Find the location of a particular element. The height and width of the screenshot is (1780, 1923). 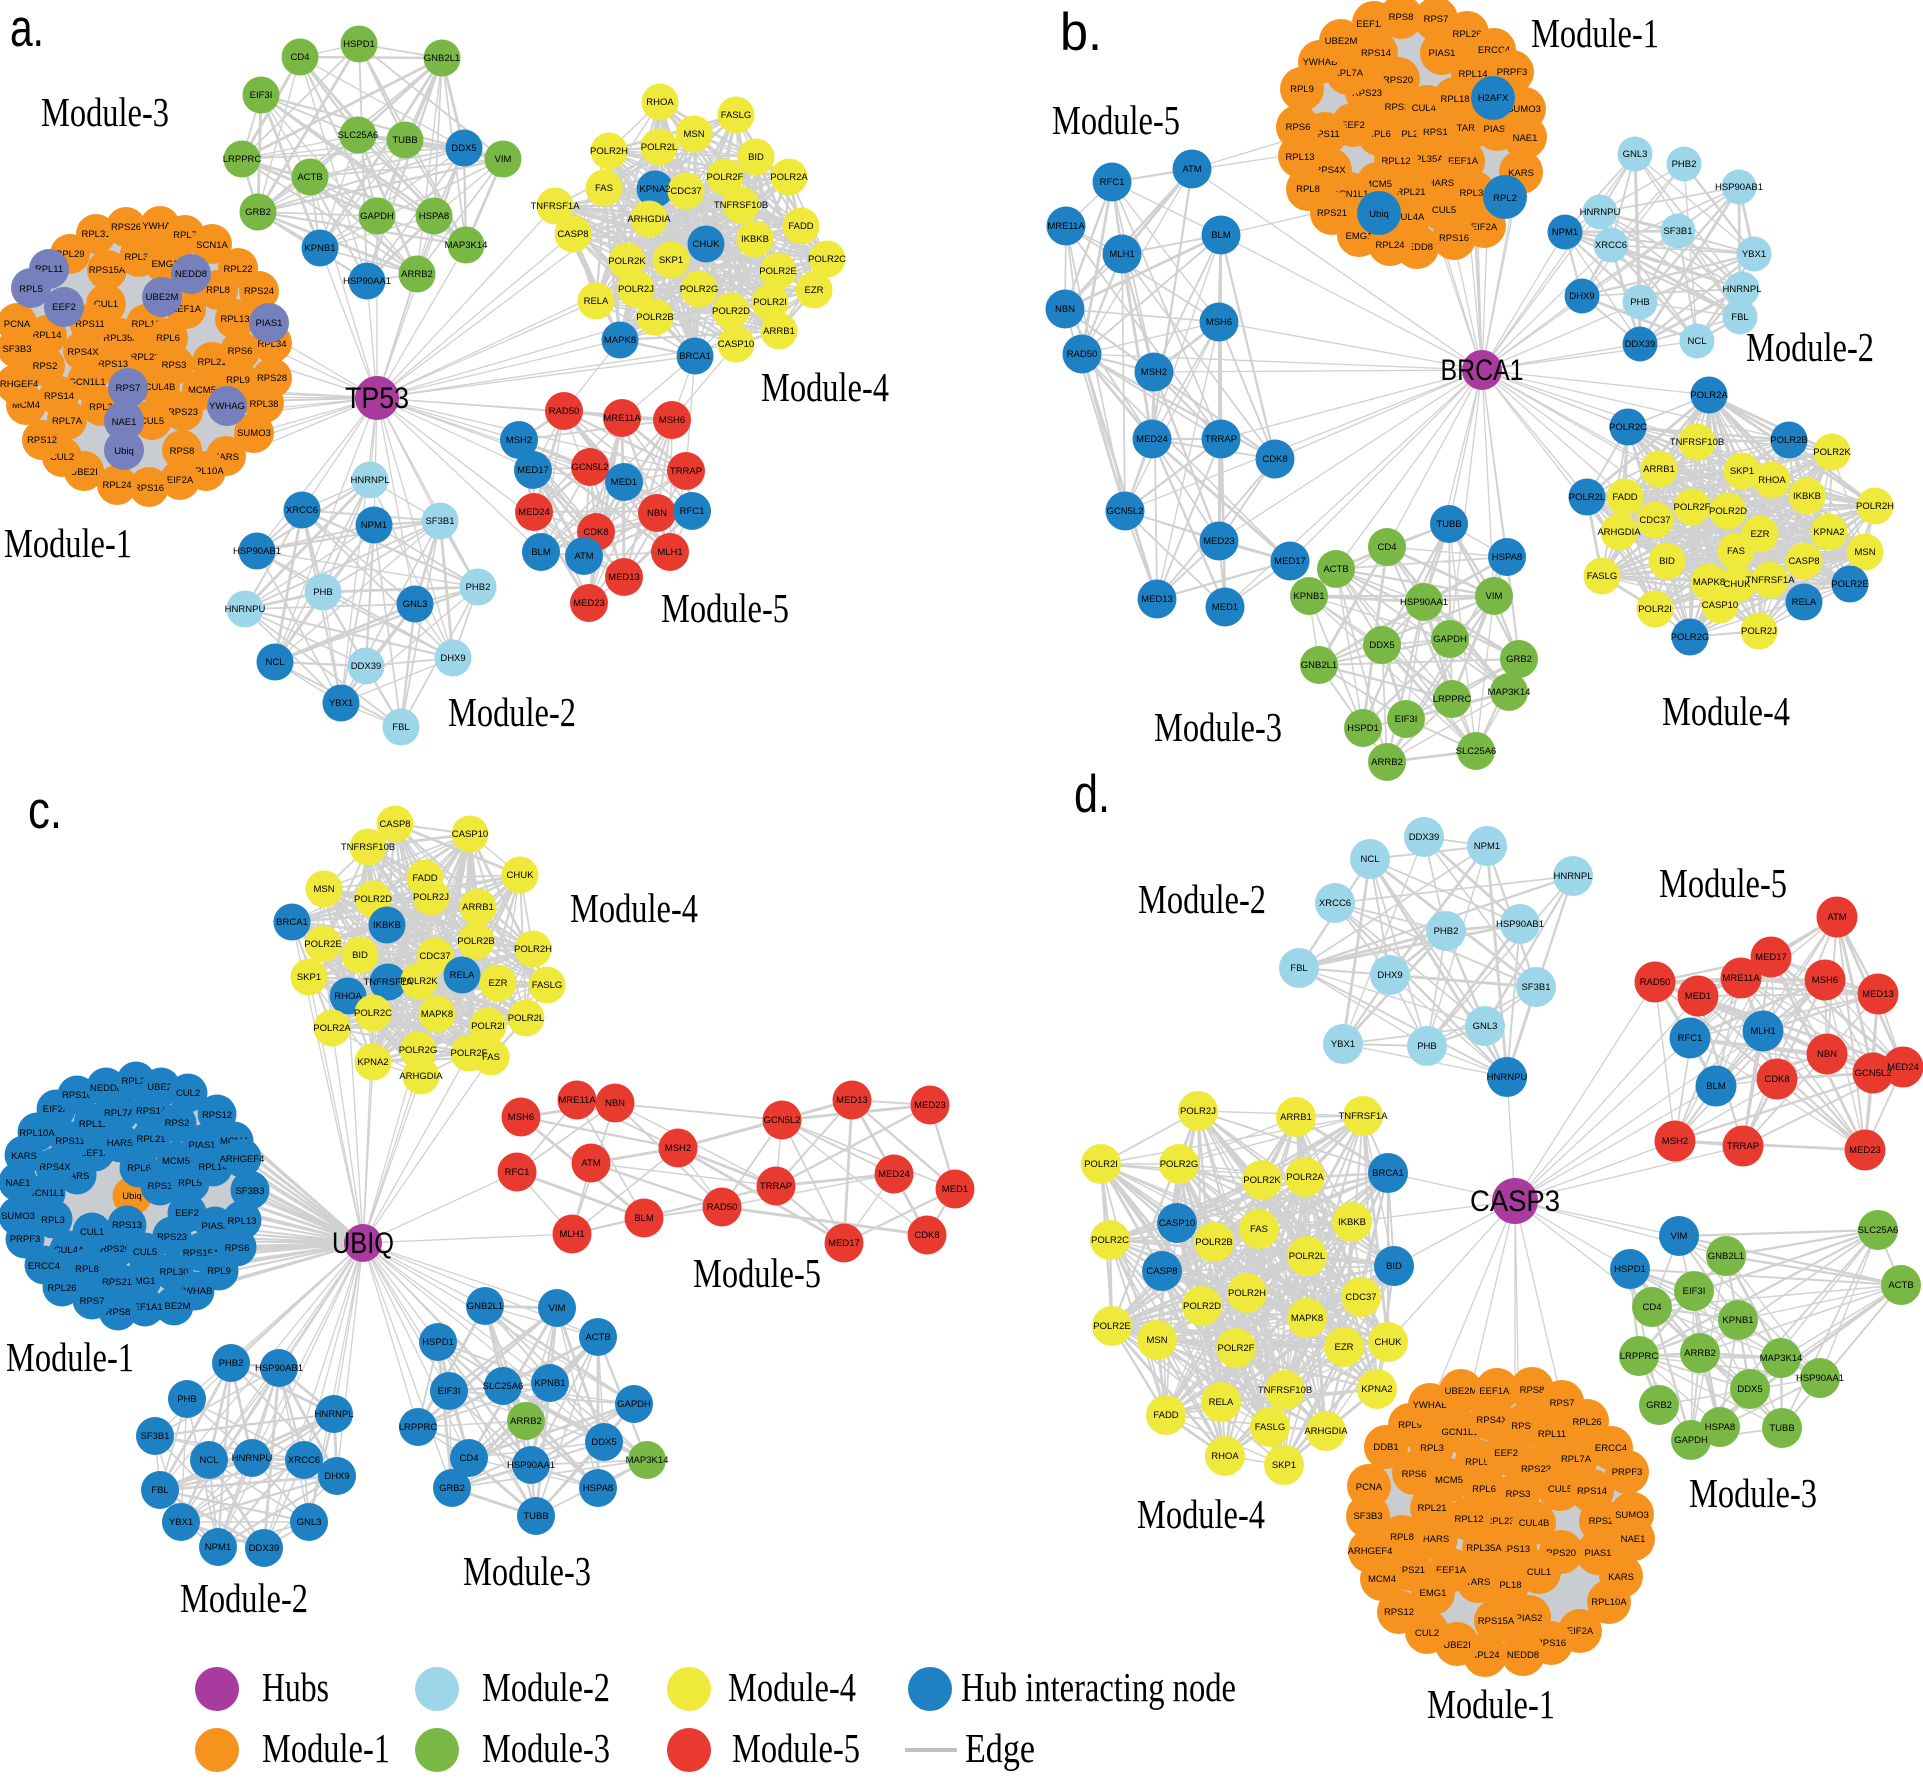

svg-text: MED17 is located at coordinates (844, 1243).